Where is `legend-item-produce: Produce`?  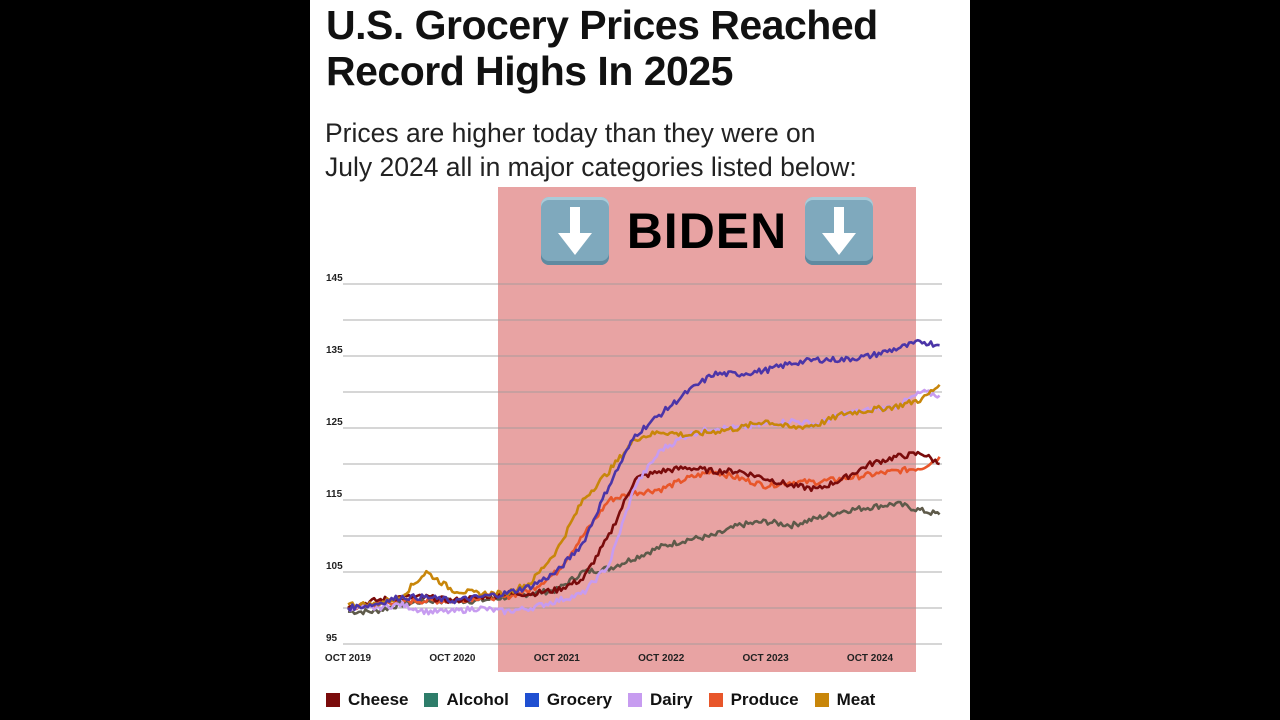
legend-item-produce: Produce is located at coordinates (753, 700).